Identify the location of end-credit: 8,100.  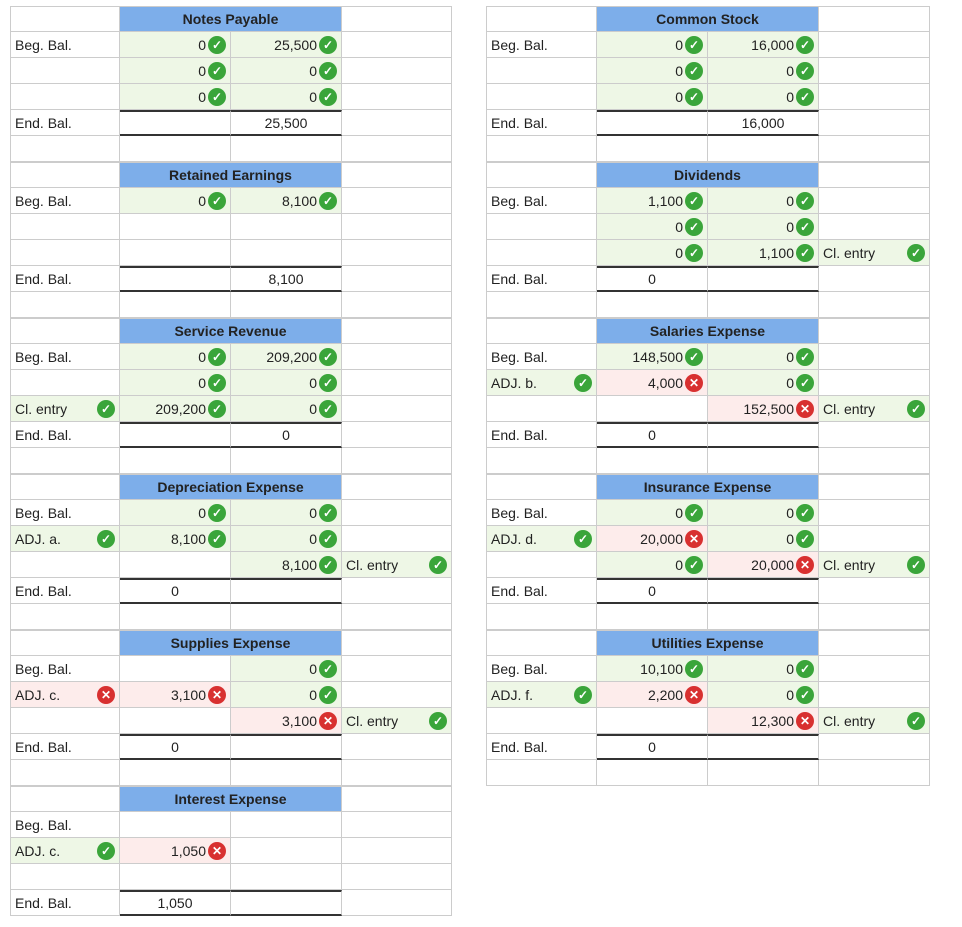
(286, 279).